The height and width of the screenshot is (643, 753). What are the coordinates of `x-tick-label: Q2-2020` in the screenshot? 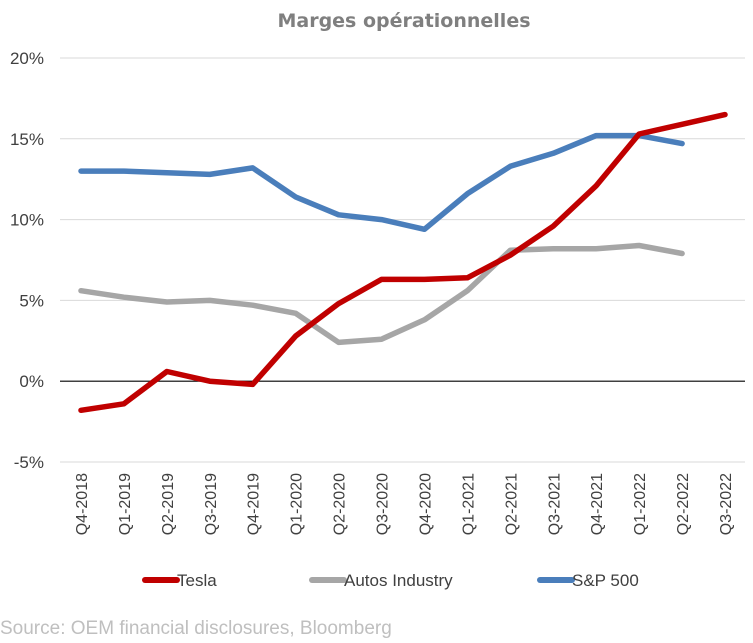 It's located at (340, 504).